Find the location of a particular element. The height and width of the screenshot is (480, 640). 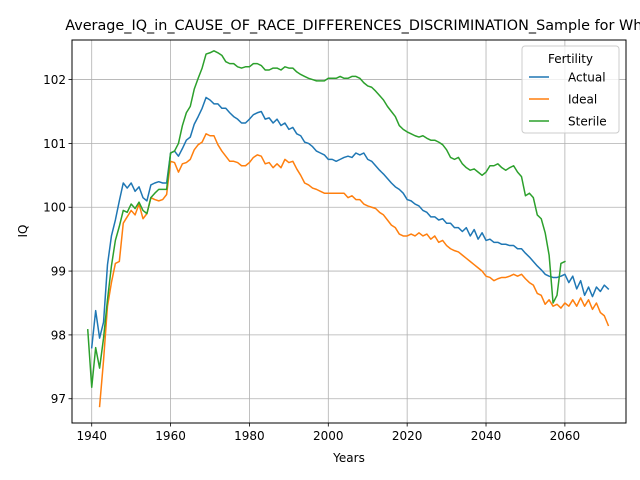

x-axis-ticks: 1940 1960 1980 2000 2020 2040 2060 is located at coordinates (328, 433).